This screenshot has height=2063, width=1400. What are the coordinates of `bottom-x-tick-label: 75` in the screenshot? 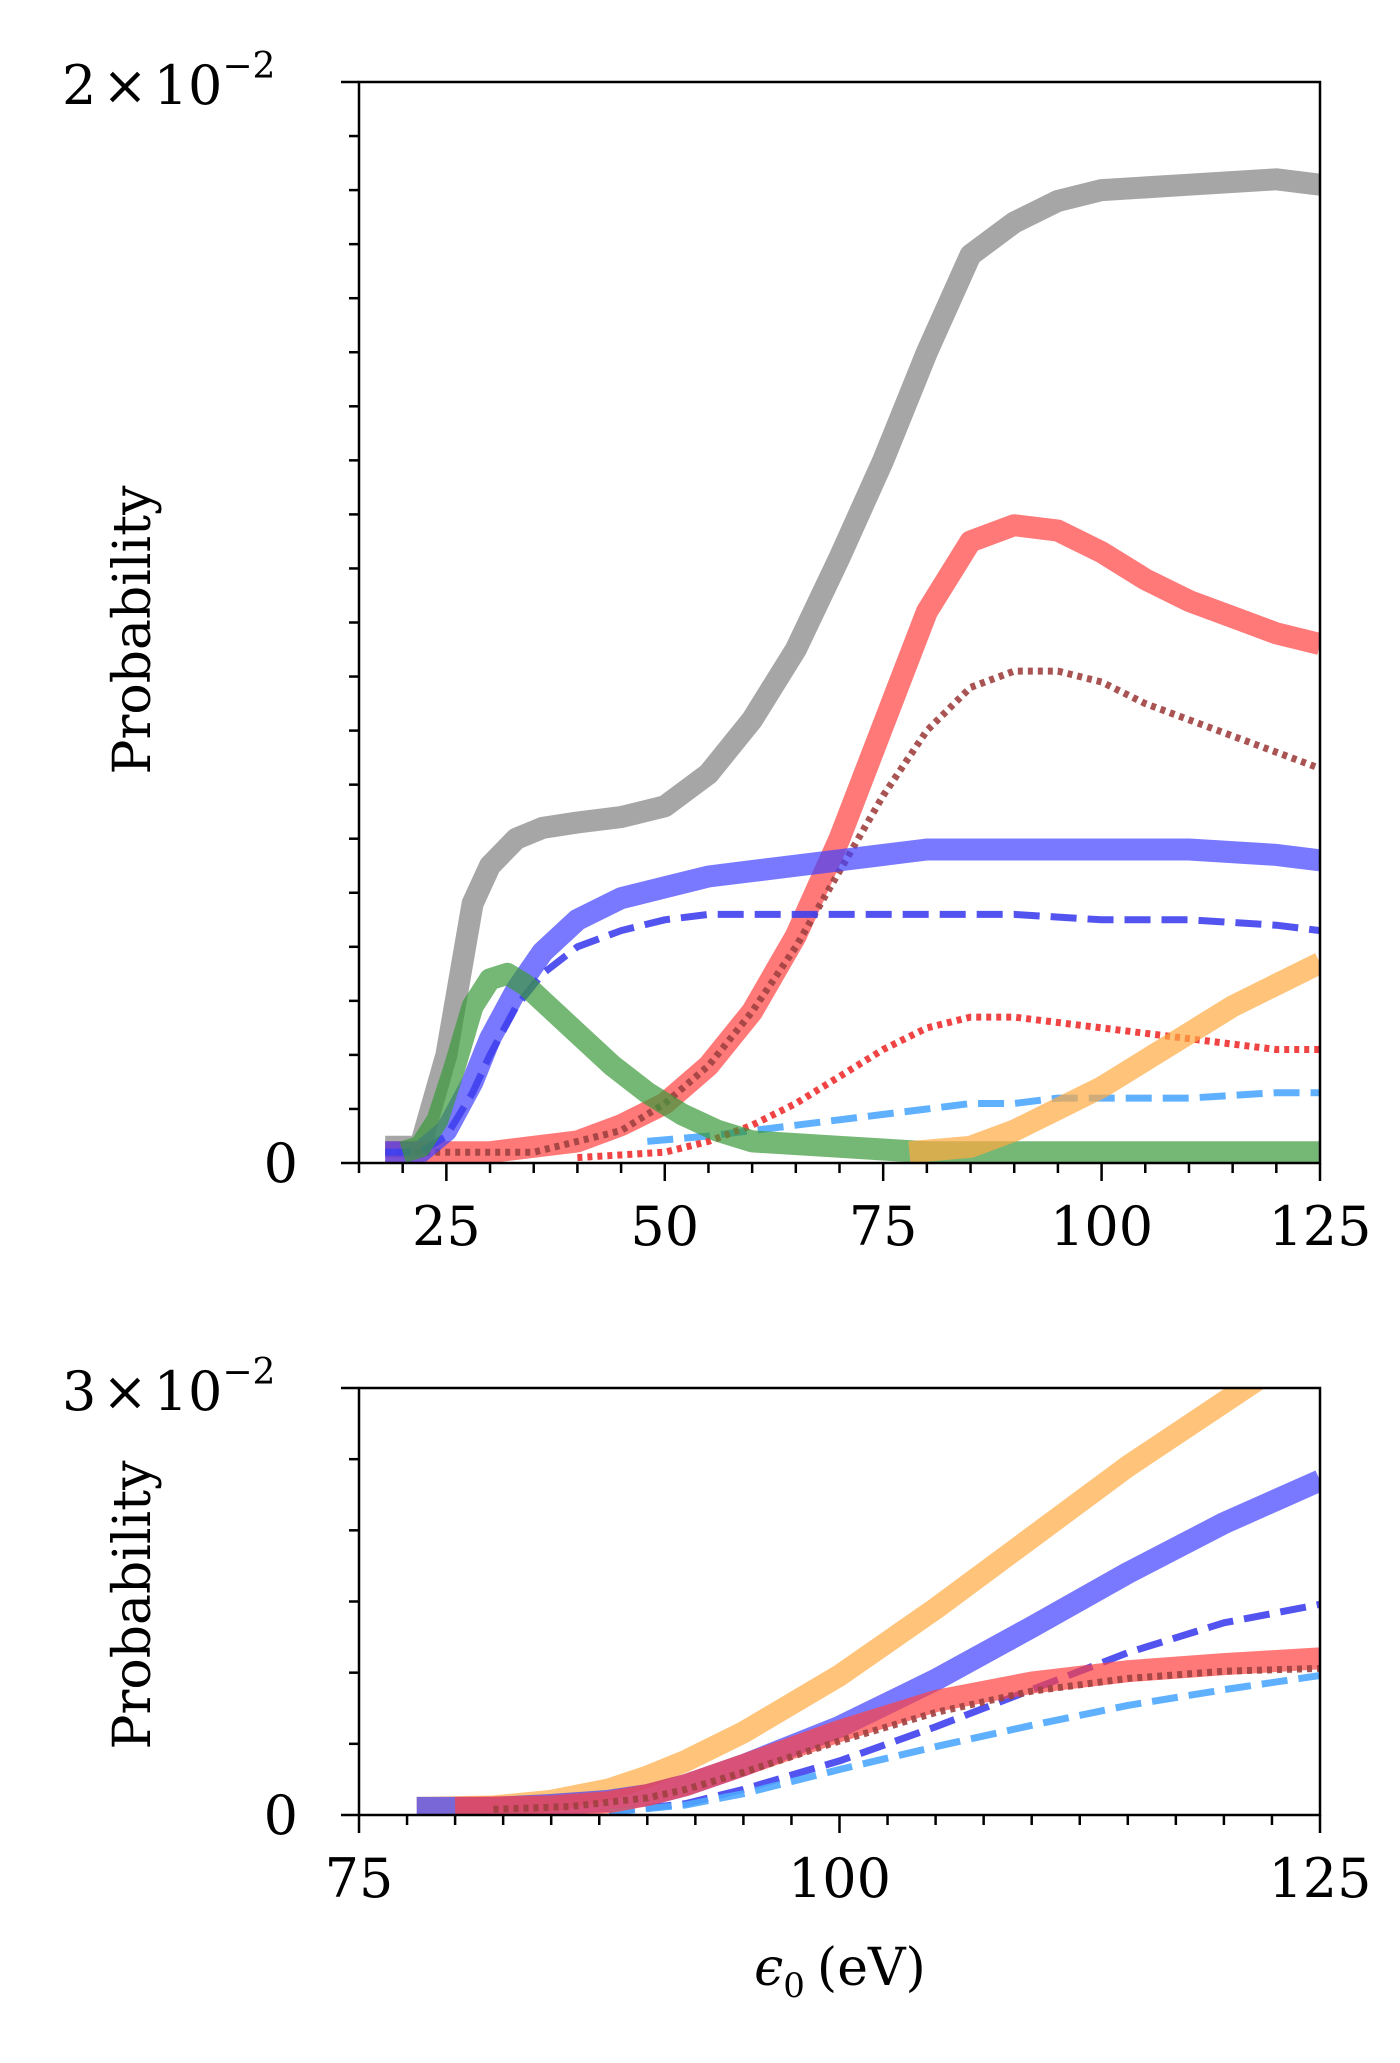 It's located at (359, 1878).